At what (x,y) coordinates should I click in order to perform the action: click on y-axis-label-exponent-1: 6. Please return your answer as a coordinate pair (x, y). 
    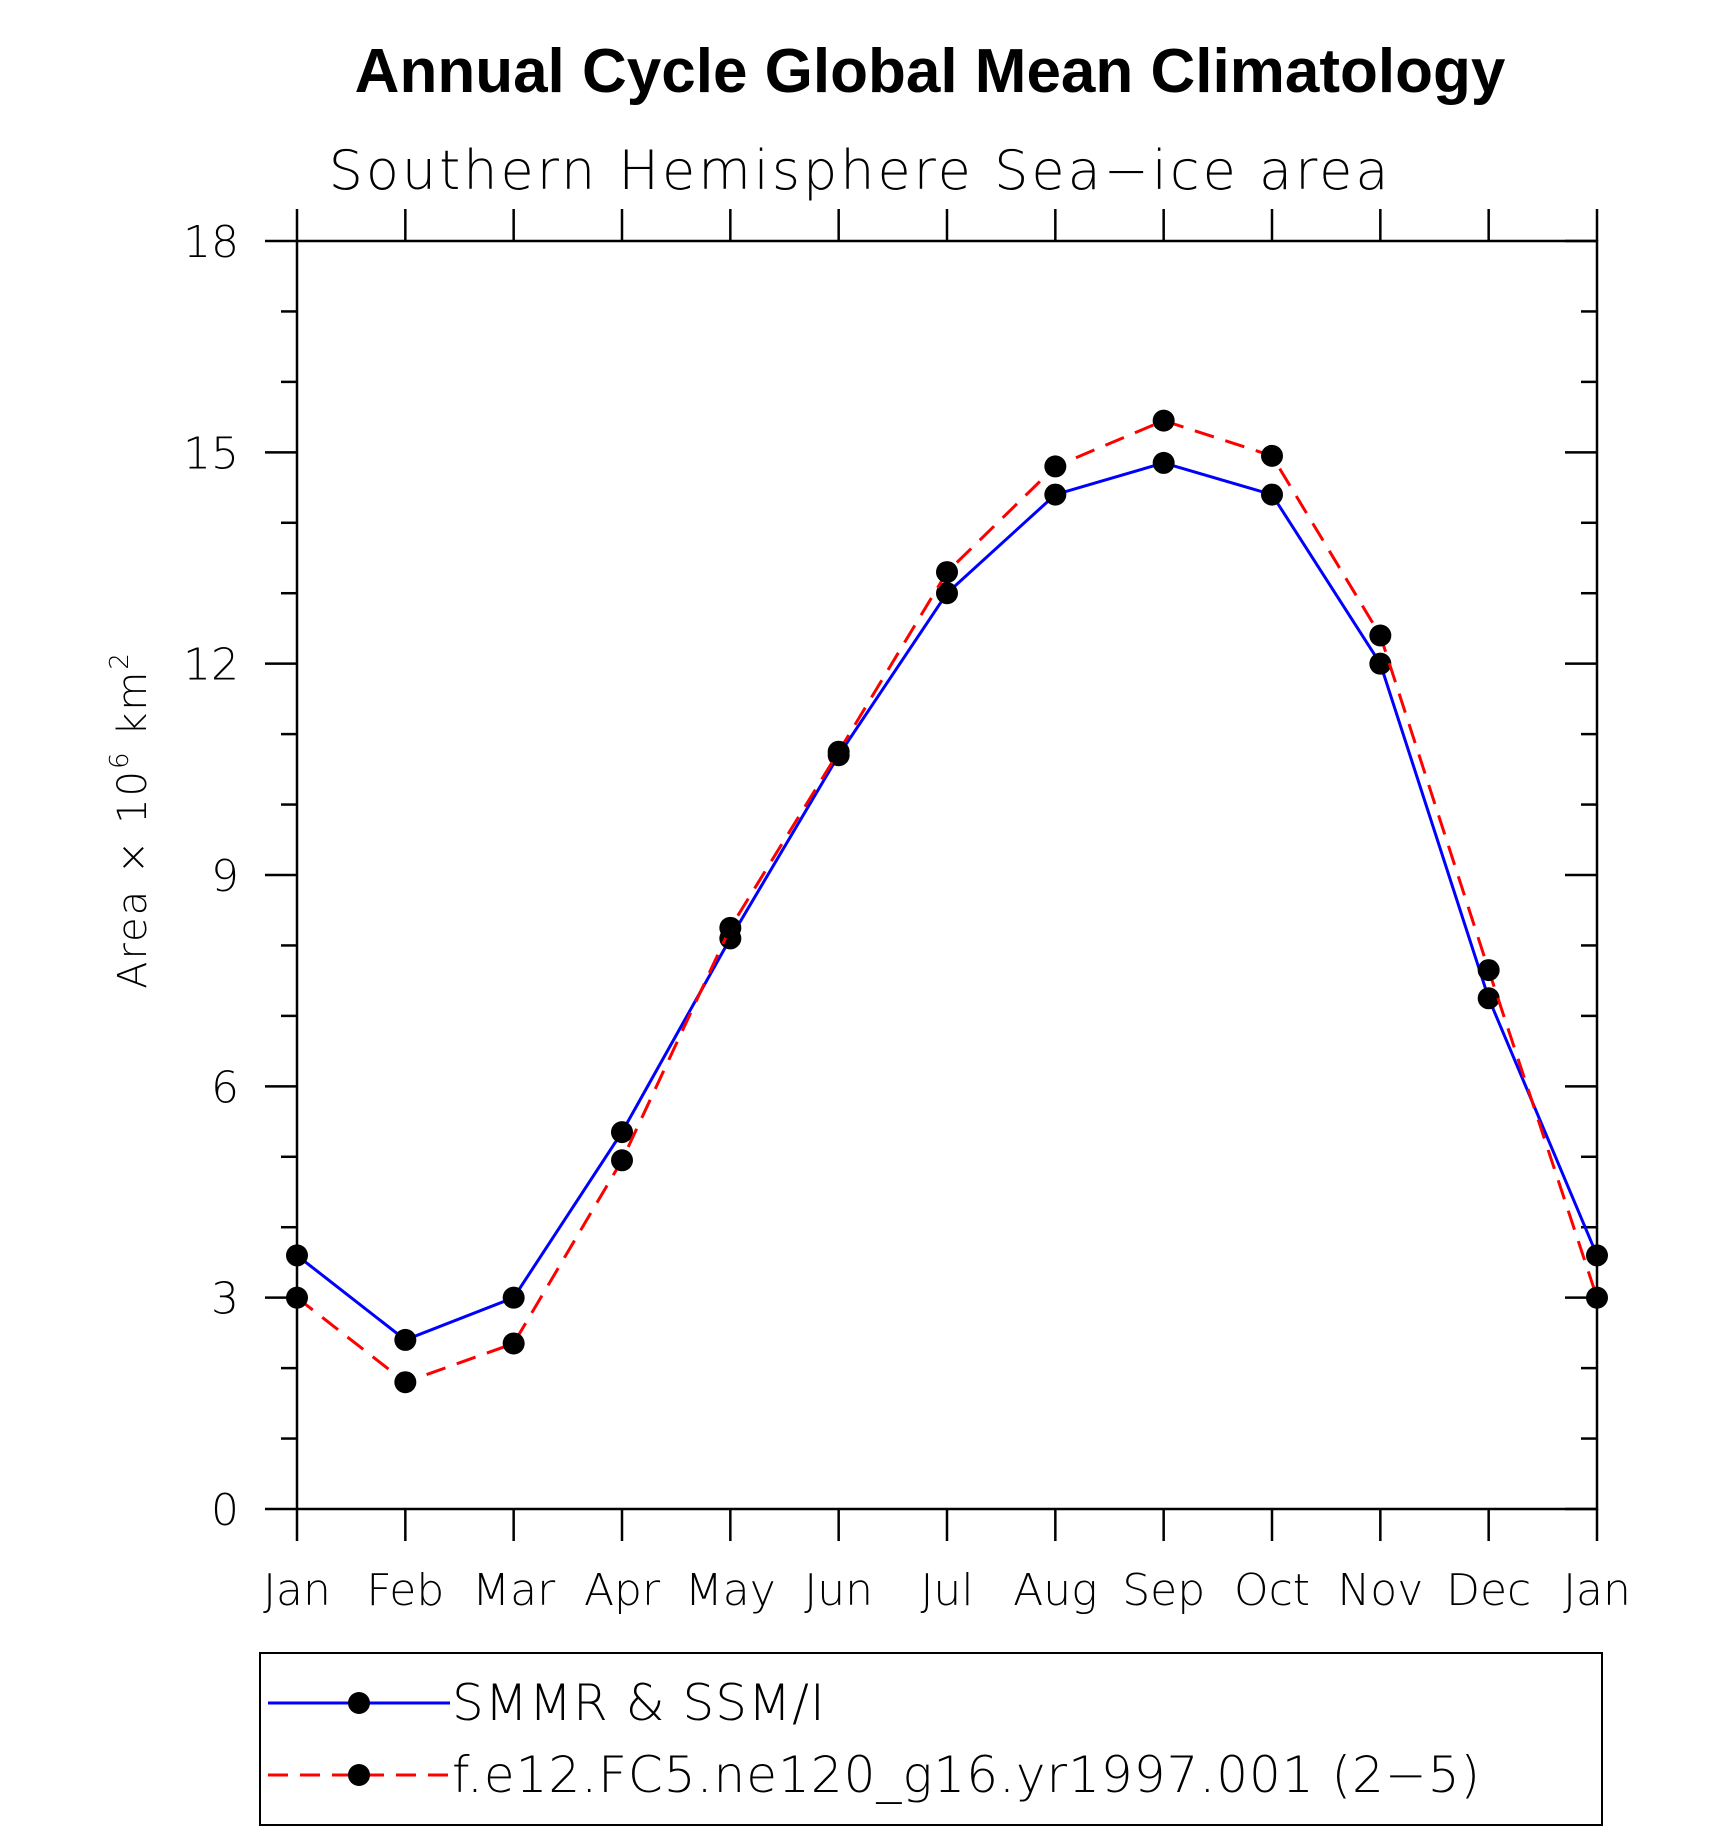
    Looking at the image, I should click on (120, 759).